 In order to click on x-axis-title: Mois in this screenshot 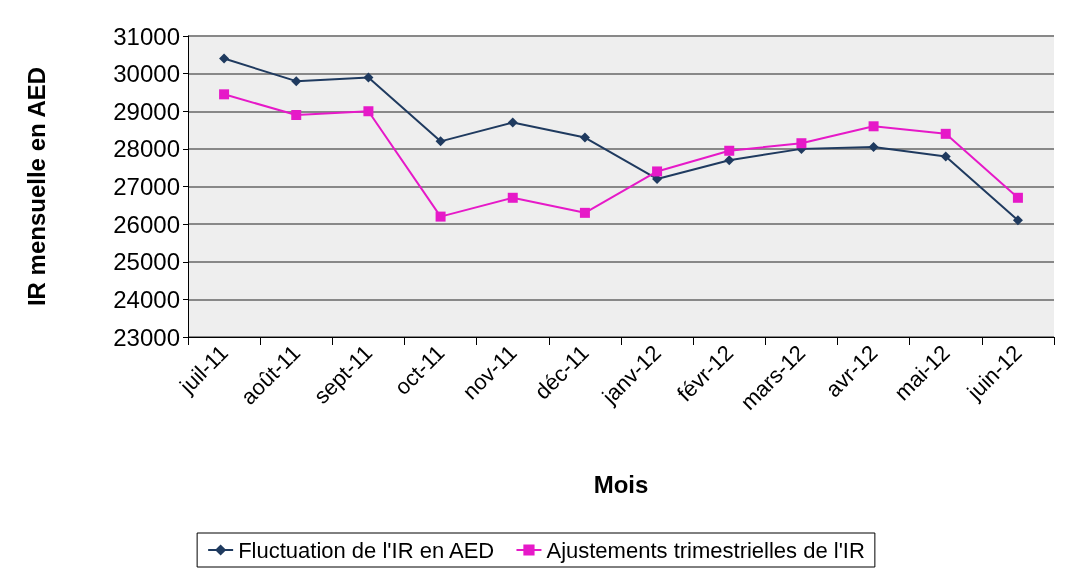, I will do `click(621, 484)`.